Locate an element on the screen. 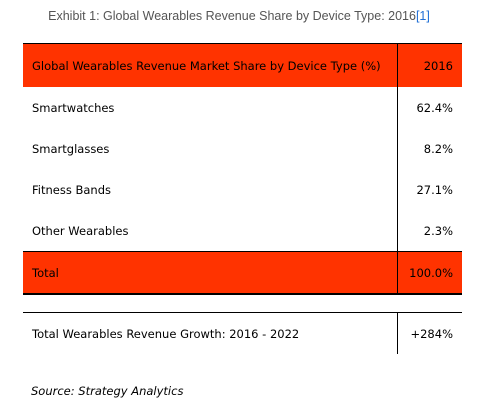 The width and height of the screenshot is (478, 408). table-row: Smartglasses 8.2% is located at coordinates (242, 148).